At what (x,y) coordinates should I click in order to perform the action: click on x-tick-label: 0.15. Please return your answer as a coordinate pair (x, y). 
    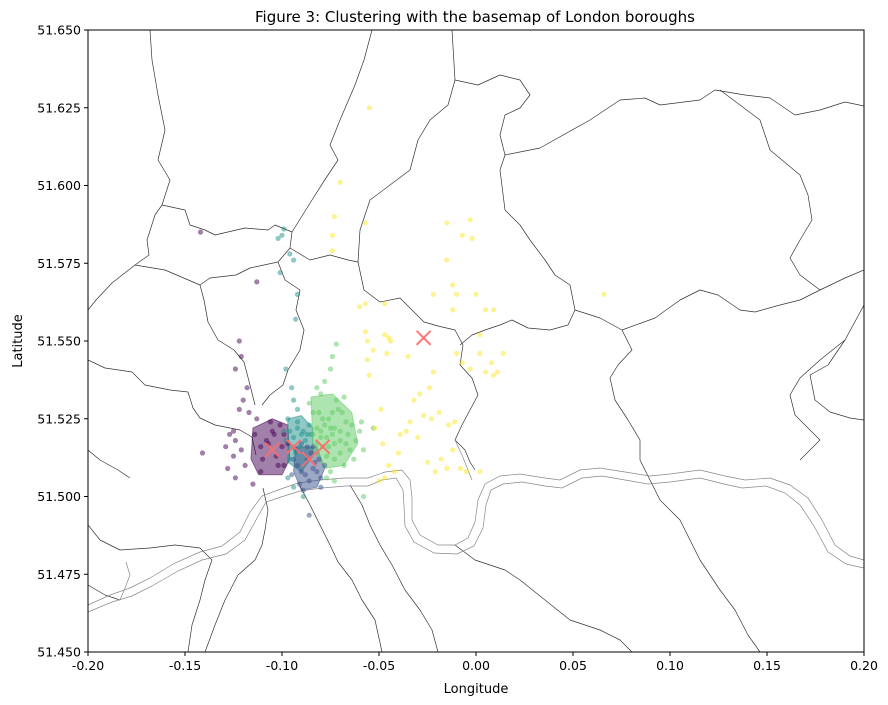
    Looking at the image, I should click on (767, 665).